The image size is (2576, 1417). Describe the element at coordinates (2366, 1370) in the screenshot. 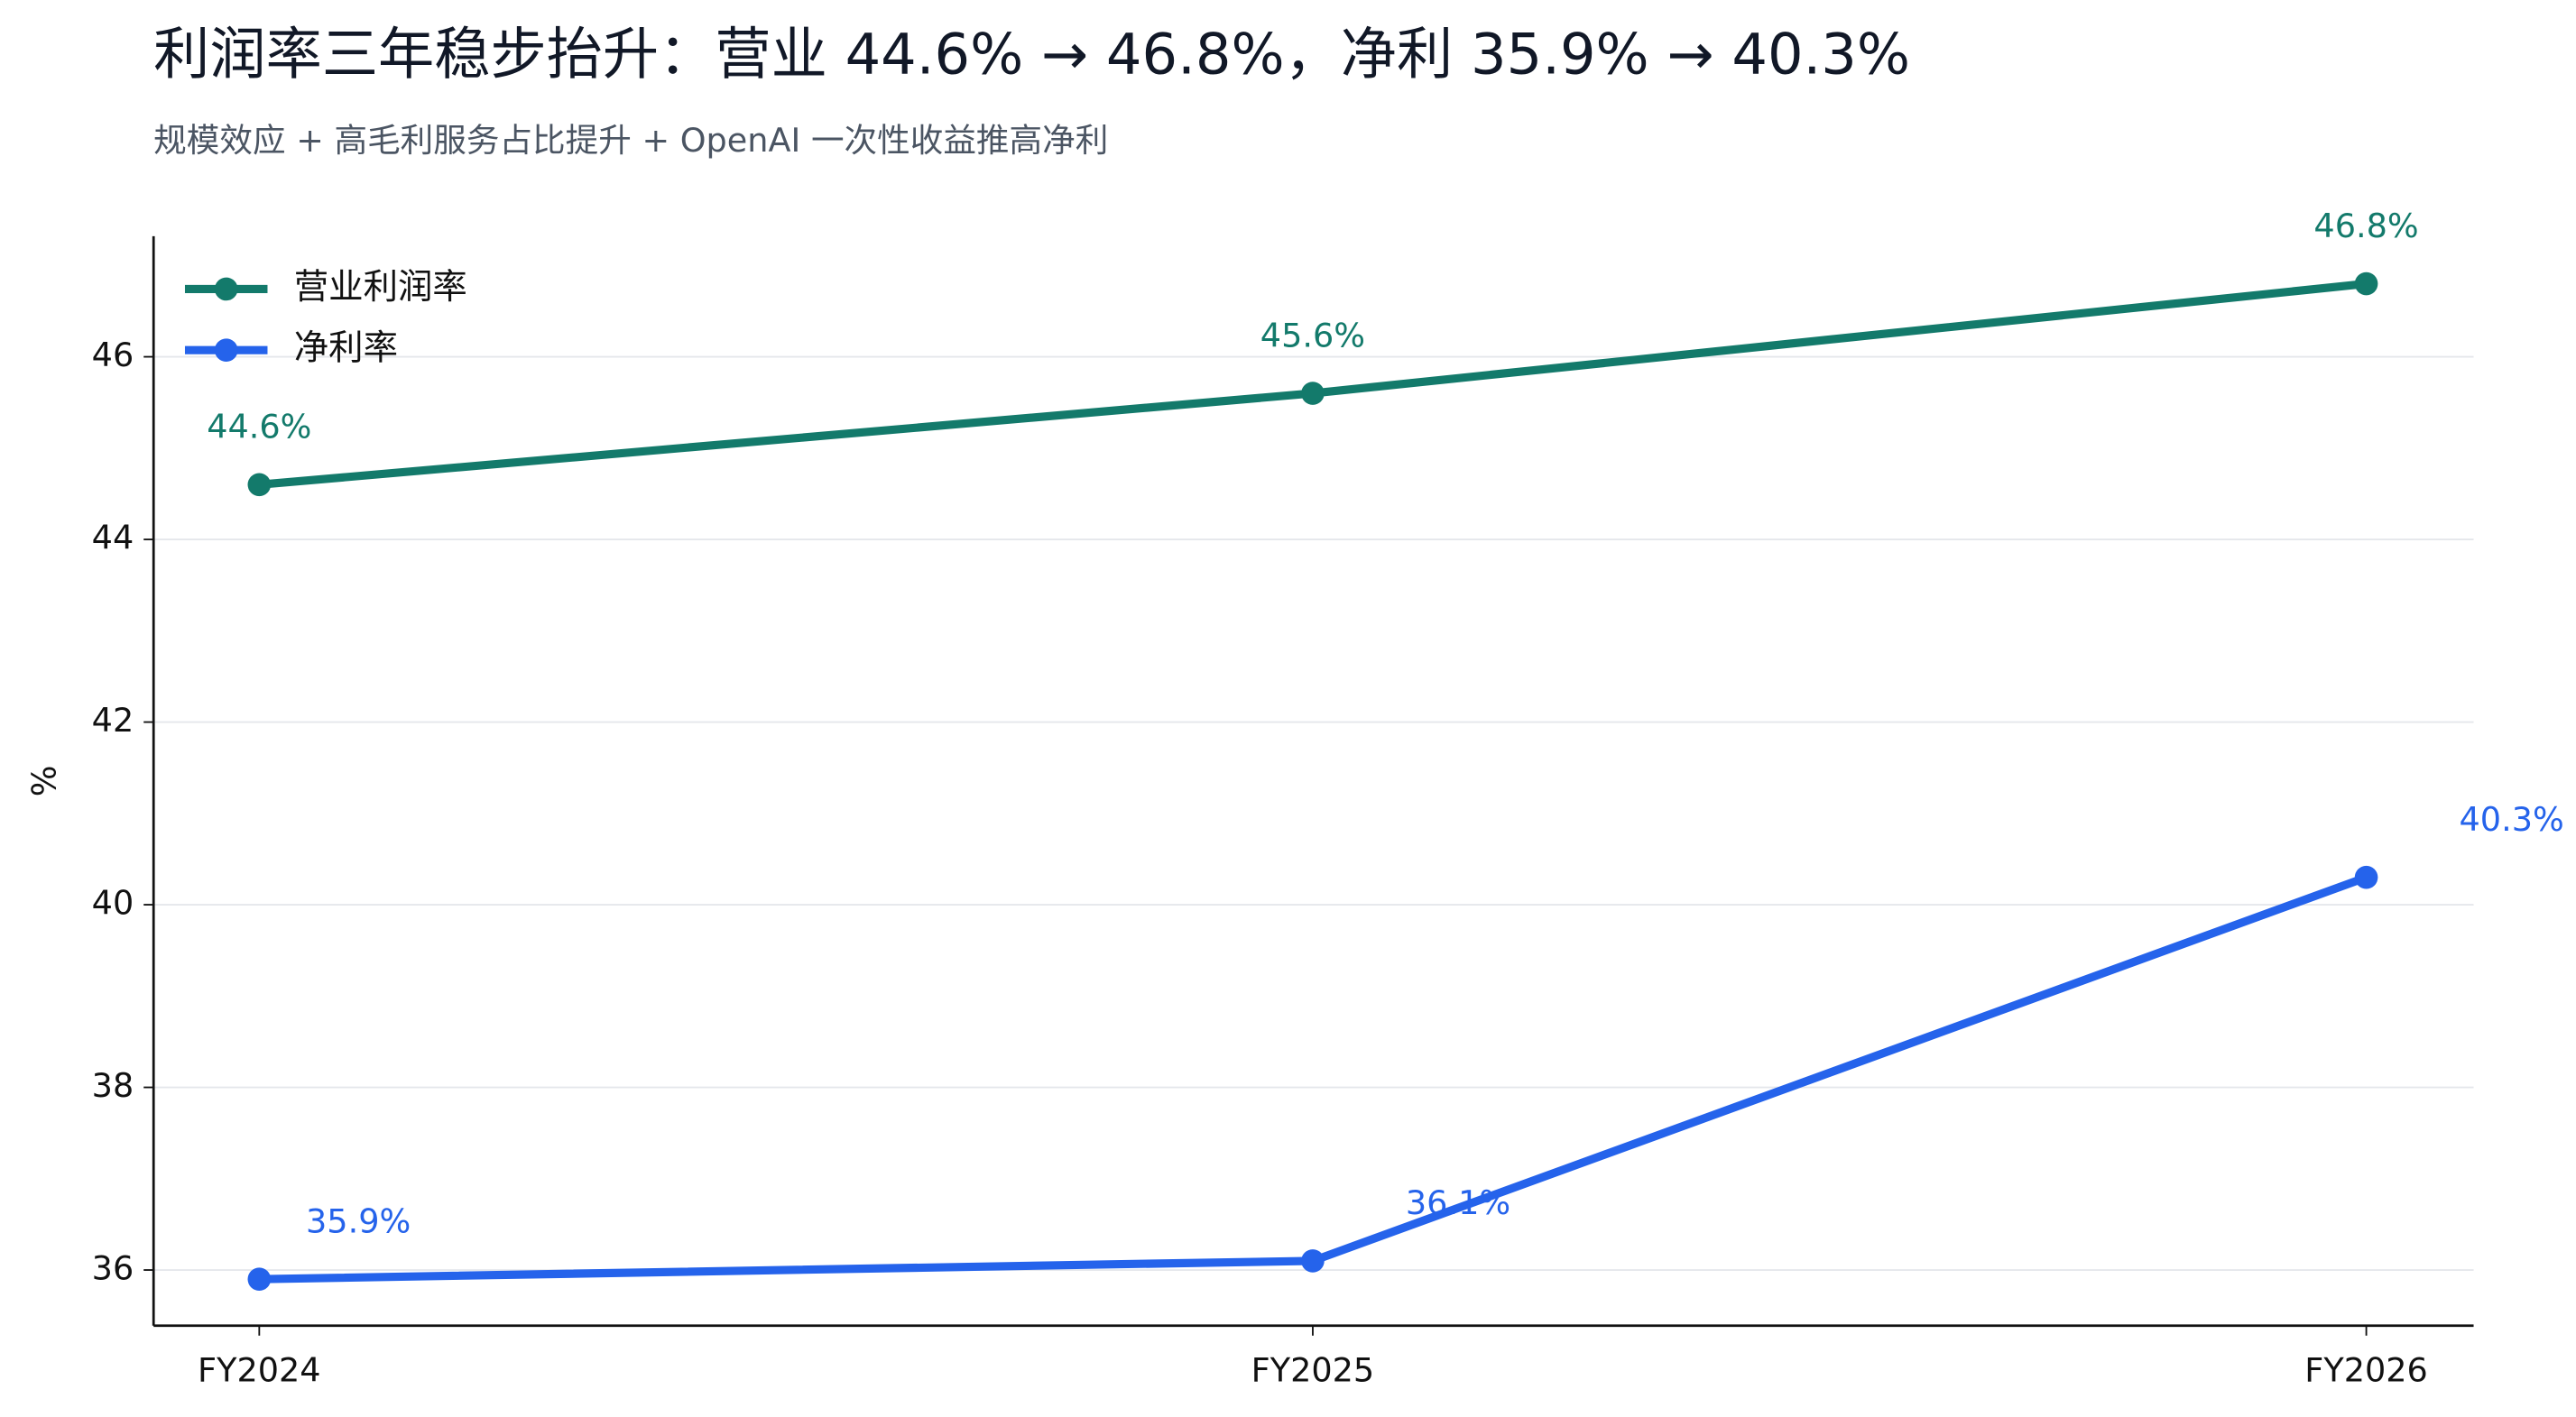

I see `x-tick-label: FY2026` at that location.